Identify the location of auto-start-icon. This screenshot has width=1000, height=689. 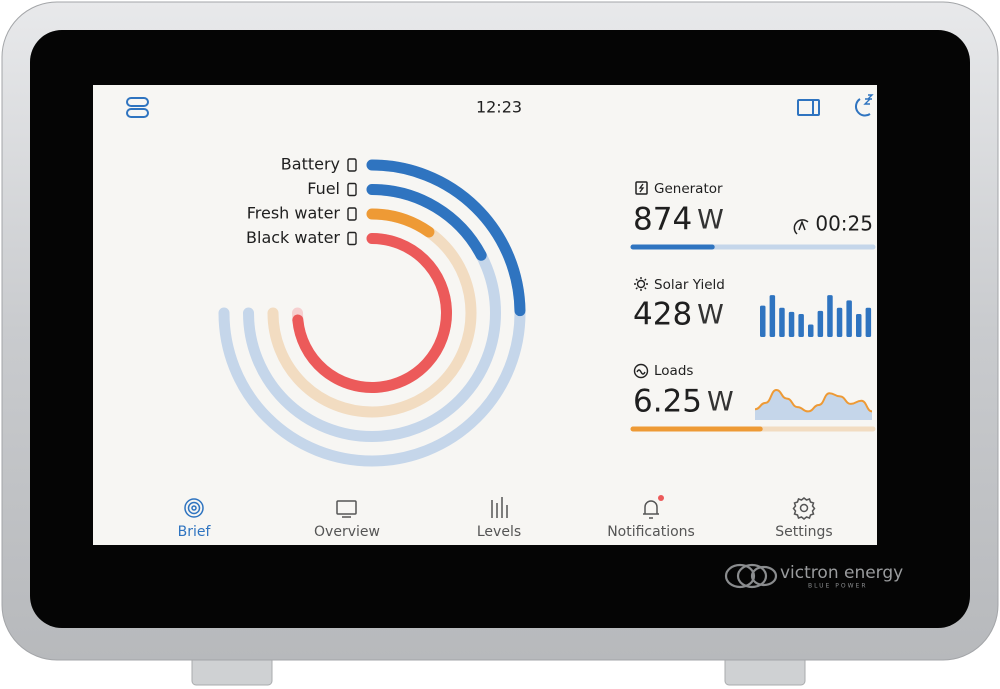
(801, 227).